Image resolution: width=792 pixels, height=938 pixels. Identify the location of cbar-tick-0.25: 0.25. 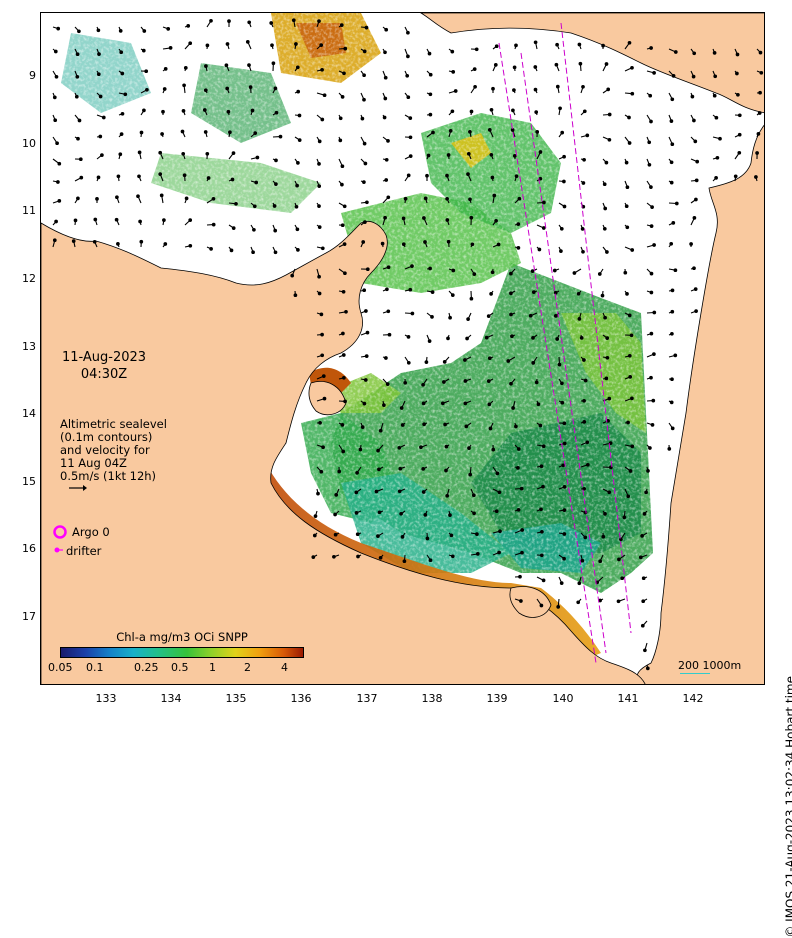
(146, 667).